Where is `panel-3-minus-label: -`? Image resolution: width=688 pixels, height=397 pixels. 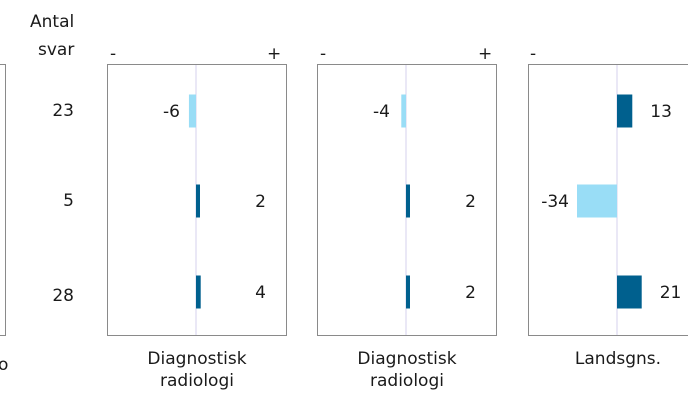
panel-3-minus-label: - is located at coordinates (533, 54).